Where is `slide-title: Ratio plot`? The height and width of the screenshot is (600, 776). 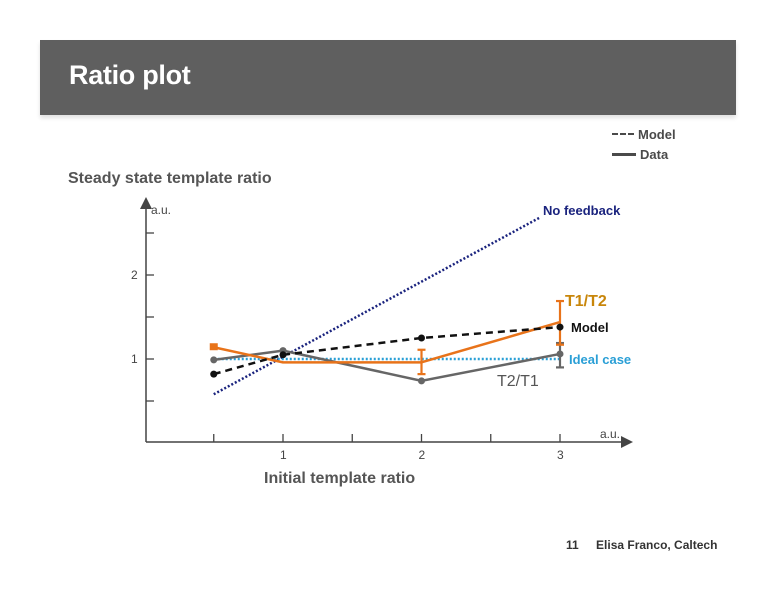 slide-title: Ratio plot is located at coordinates (130, 75).